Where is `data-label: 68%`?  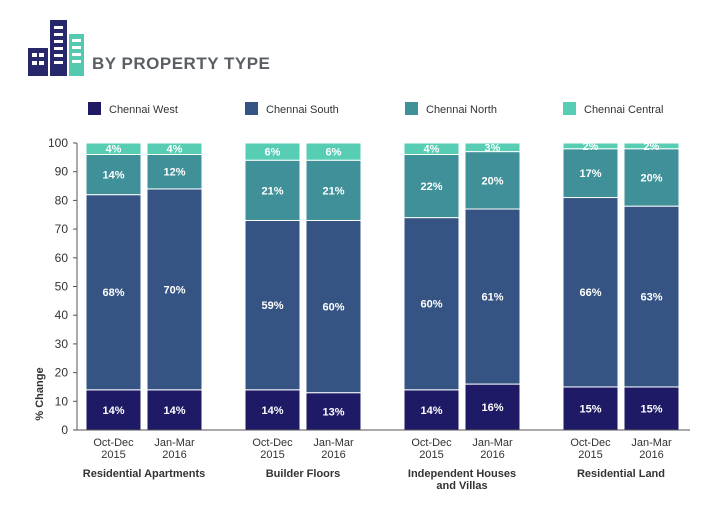
data-label: 68% is located at coordinates (113, 293).